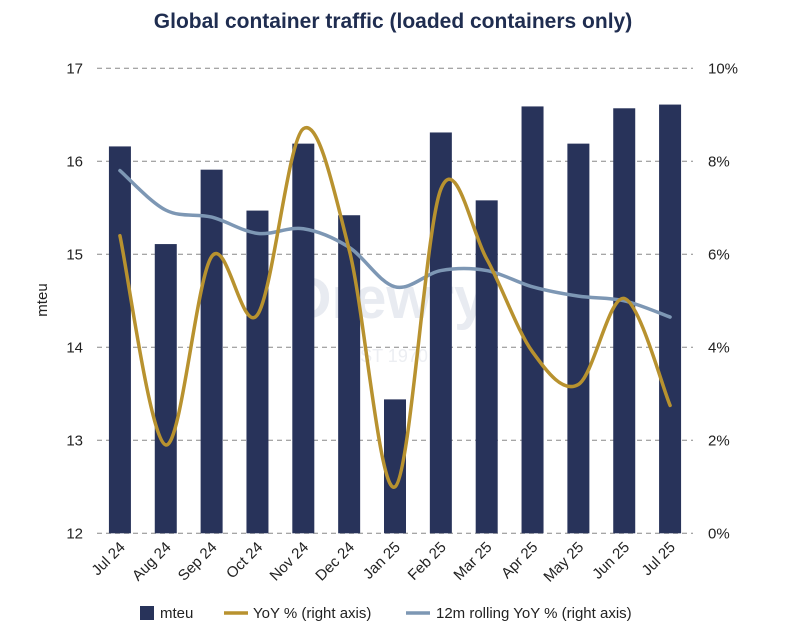 Image resolution: width=786 pixels, height=634 pixels. What do you see at coordinates (719, 254) in the screenshot?
I see `y-right-tick-label: 6%` at bounding box center [719, 254].